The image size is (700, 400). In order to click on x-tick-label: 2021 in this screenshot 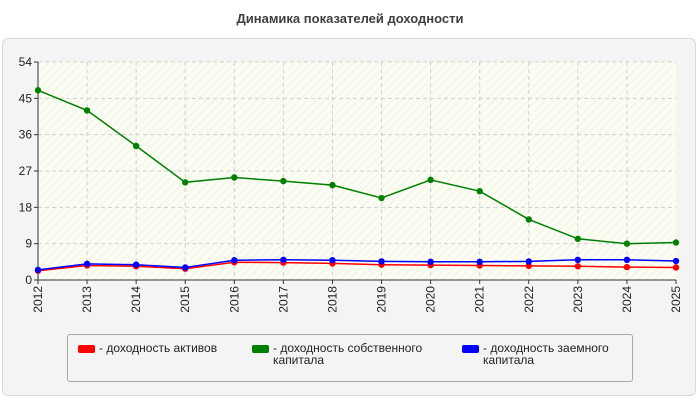, I will do `click(480, 299)`.